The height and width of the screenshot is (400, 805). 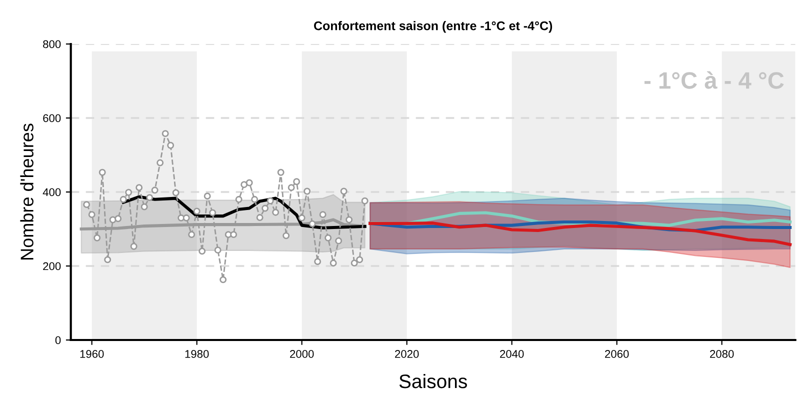 What do you see at coordinates (58, 340) in the screenshot?
I see `y-tick-label: 0` at bounding box center [58, 340].